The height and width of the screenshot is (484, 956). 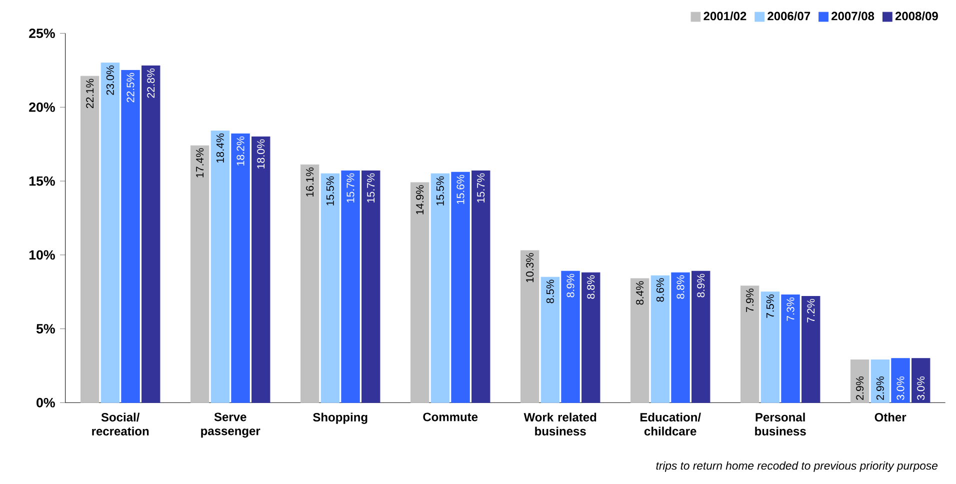 What do you see at coordinates (261, 153) in the screenshot?
I see `data-label: 18.0%` at bounding box center [261, 153].